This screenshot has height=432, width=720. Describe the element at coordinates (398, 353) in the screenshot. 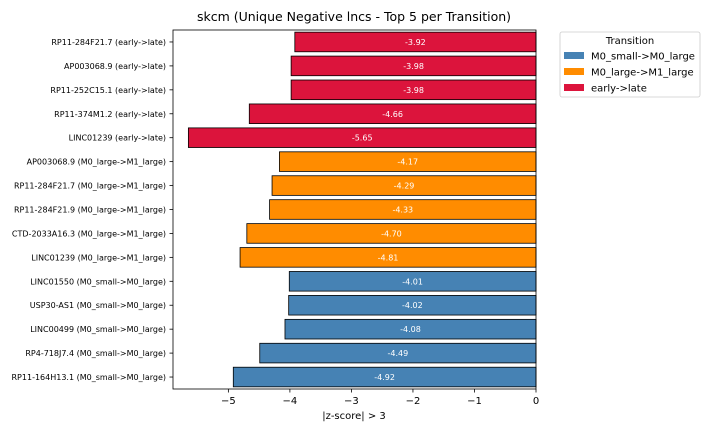

I see `data-label: -4.49` at that location.